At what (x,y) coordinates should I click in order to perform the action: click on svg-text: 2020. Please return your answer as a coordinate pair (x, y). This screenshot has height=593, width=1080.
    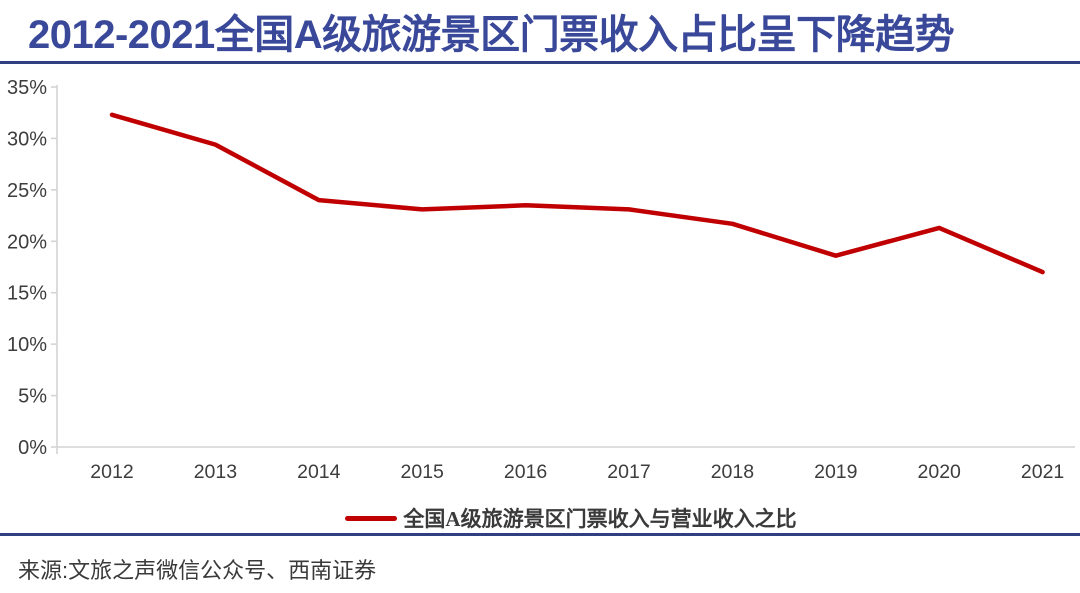
    Looking at the image, I should click on (940, 472).